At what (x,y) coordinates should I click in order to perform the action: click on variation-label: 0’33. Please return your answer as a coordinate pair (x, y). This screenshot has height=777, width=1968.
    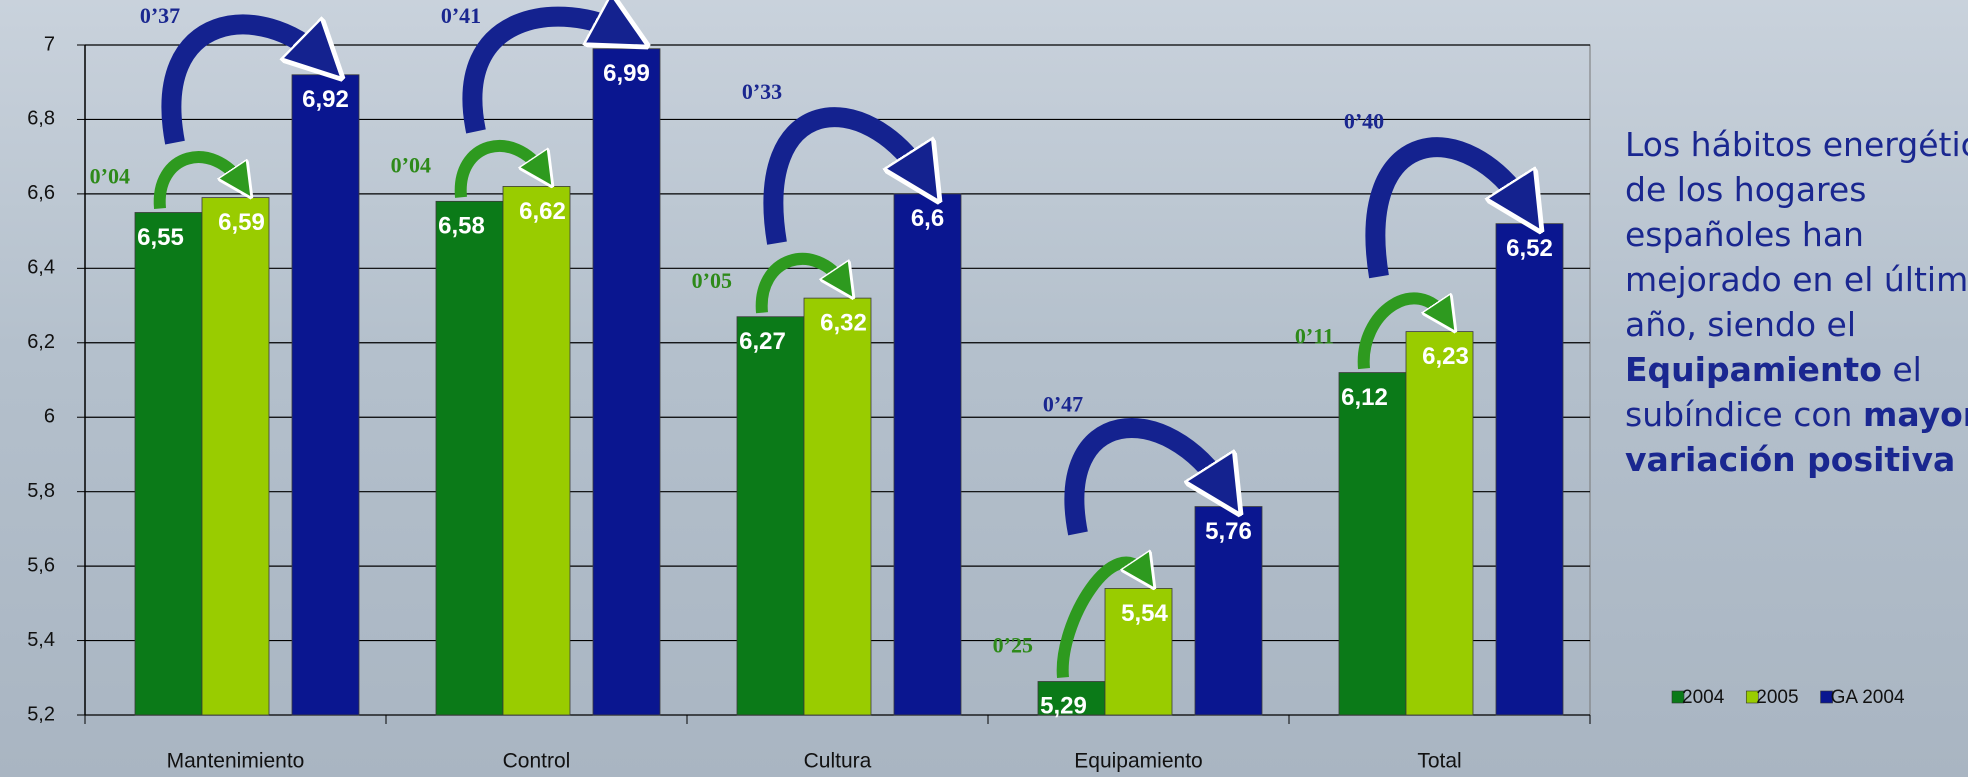
    Looking at the image, I should click on (762, 91).